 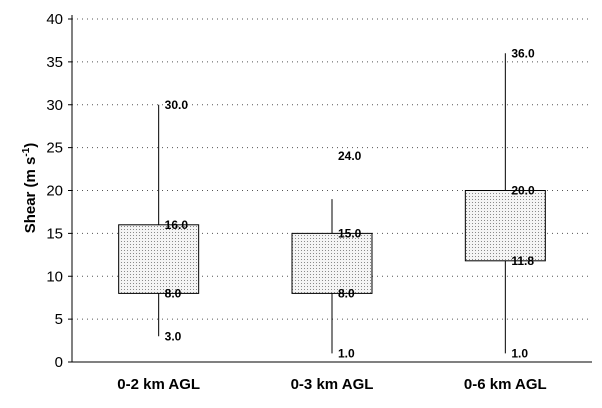 I want to click on y-axis-label: Shear (m s-1), so click(x=30, y=188).